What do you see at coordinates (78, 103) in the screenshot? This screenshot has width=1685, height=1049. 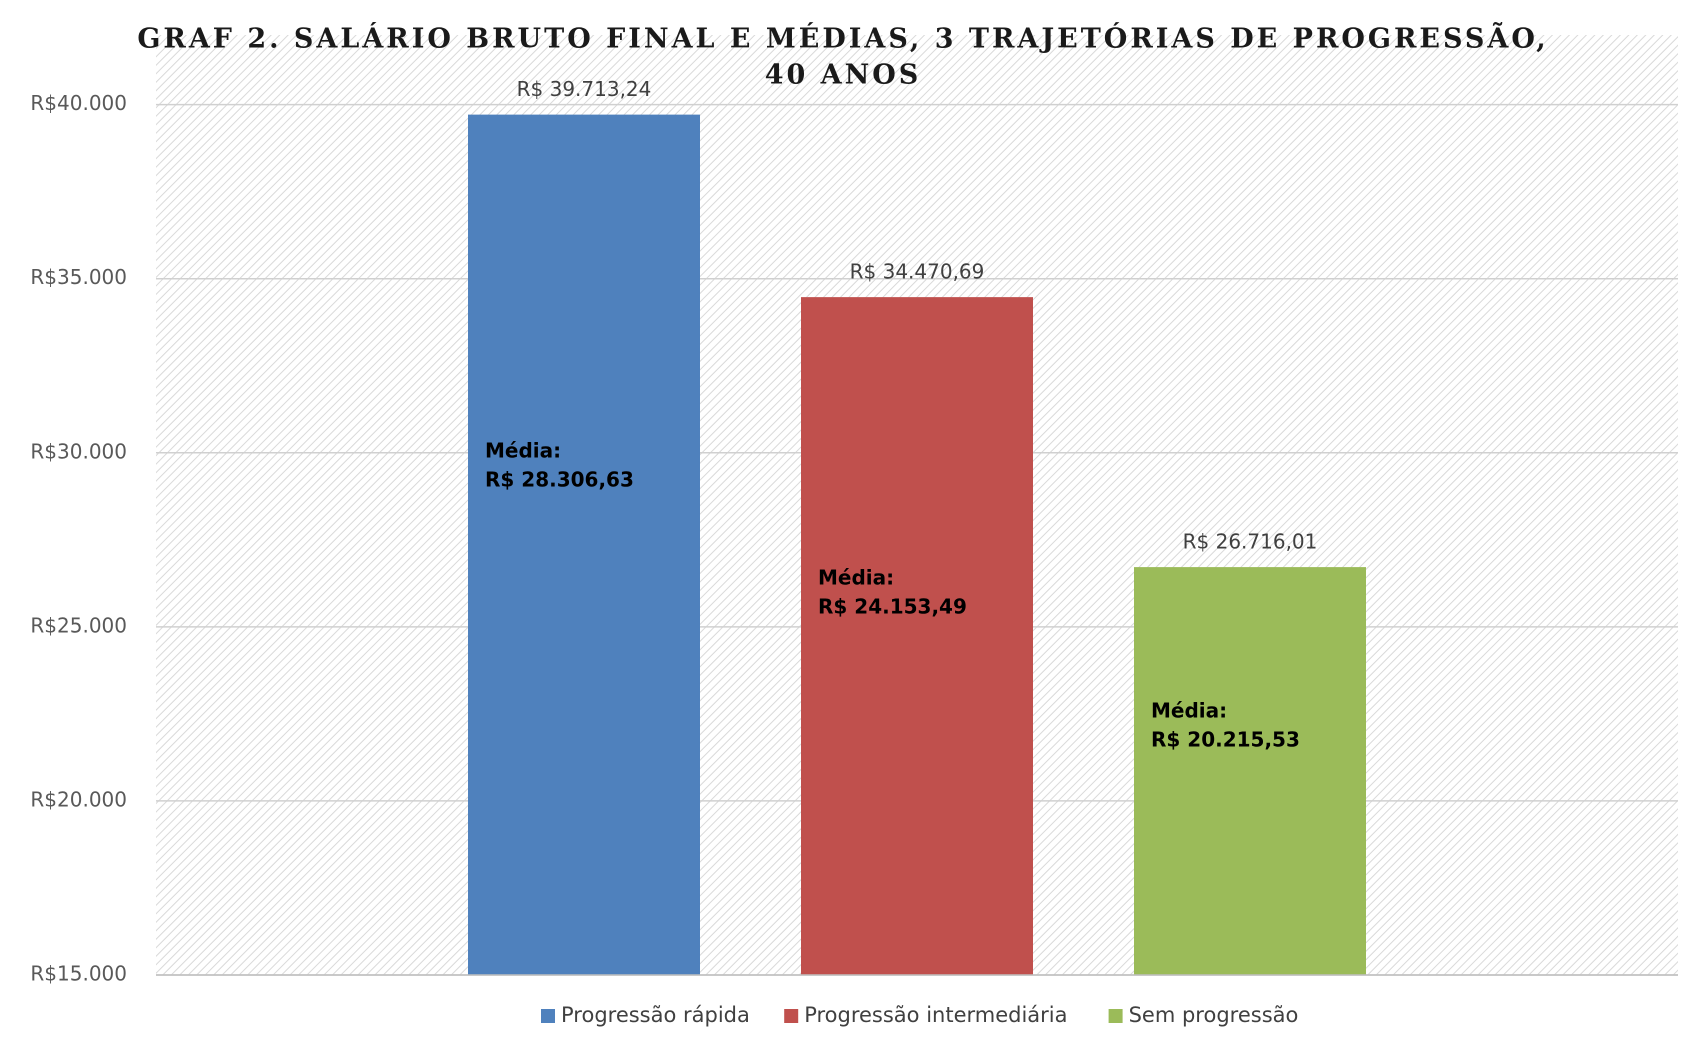 I see `y-tick-label: R$40.000` at bounding box center [78, 103].